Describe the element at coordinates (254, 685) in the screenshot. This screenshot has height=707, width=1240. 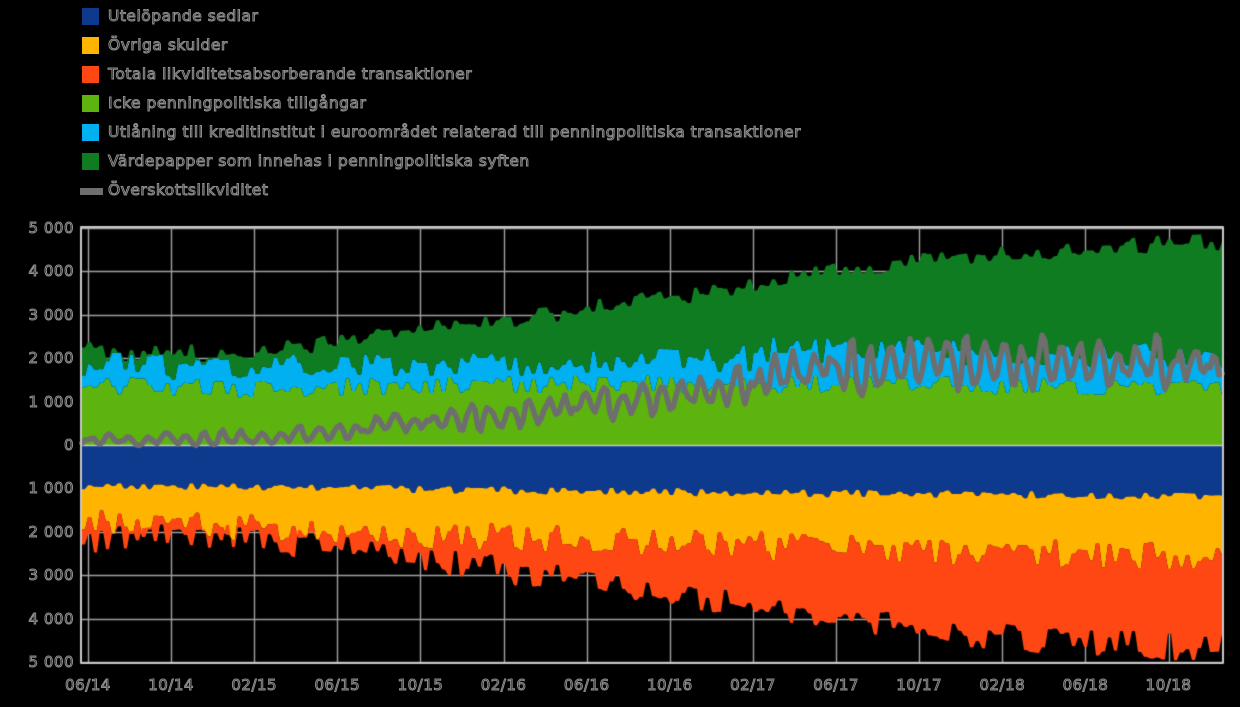
I see `x-axis-label: 02/15` at that location.